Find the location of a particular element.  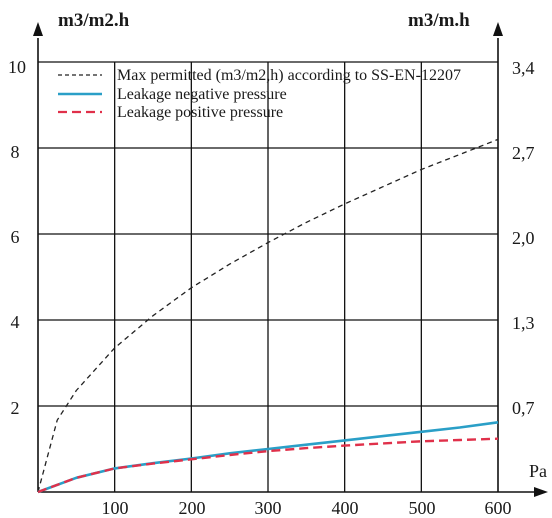

x-tick-label: 100 is located at coordinates (115, 508).